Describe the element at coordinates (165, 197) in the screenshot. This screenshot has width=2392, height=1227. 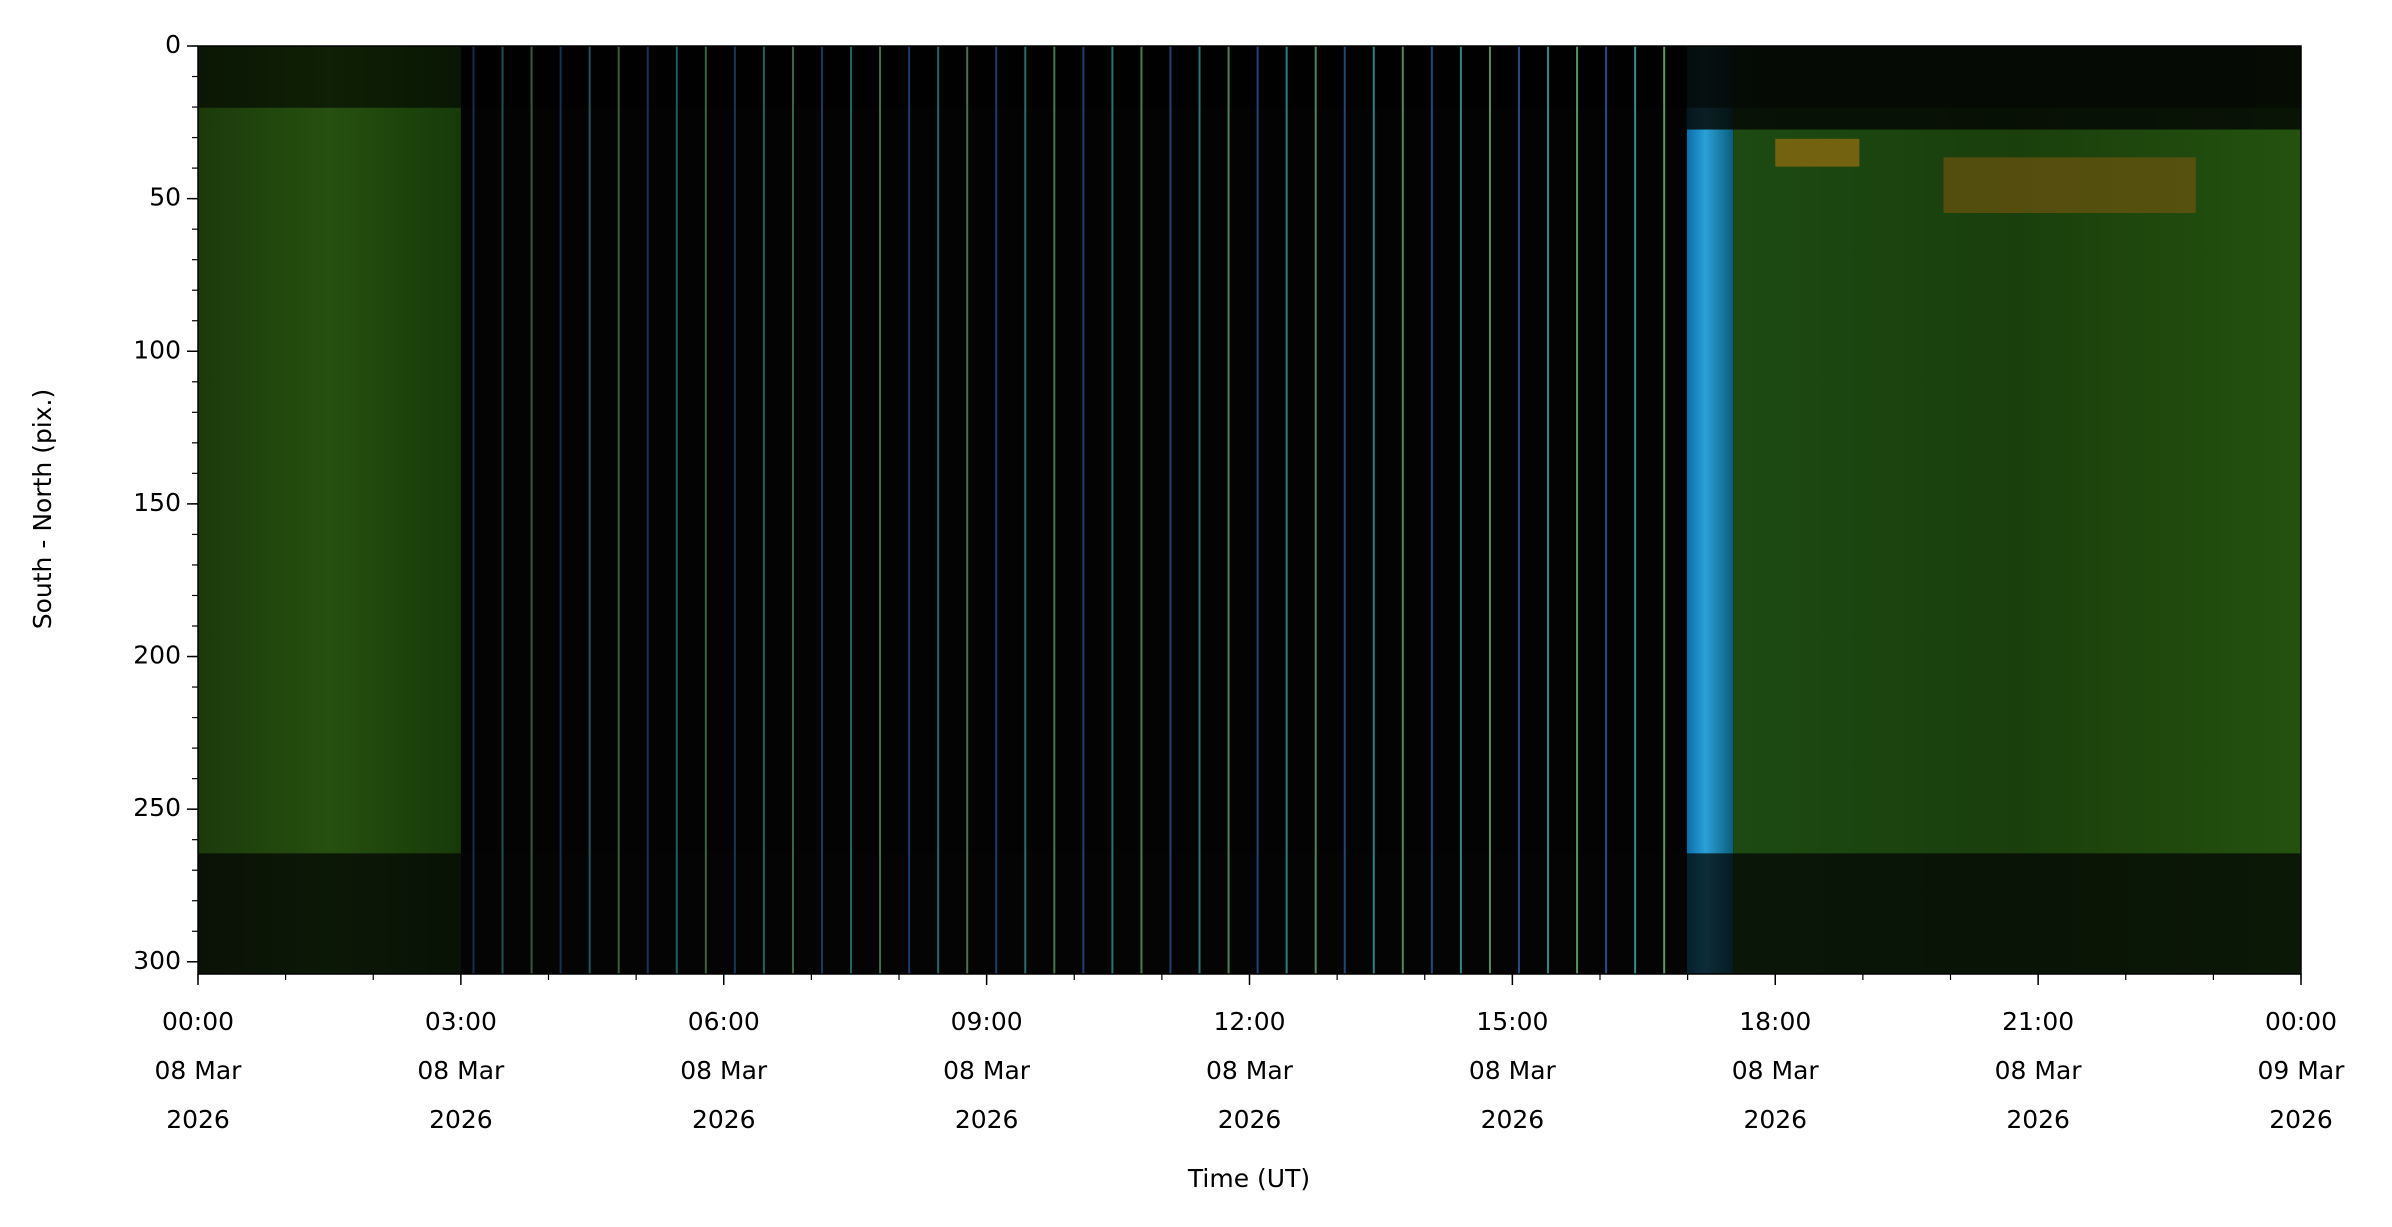
I see `y-tick-label: 50` at that location.